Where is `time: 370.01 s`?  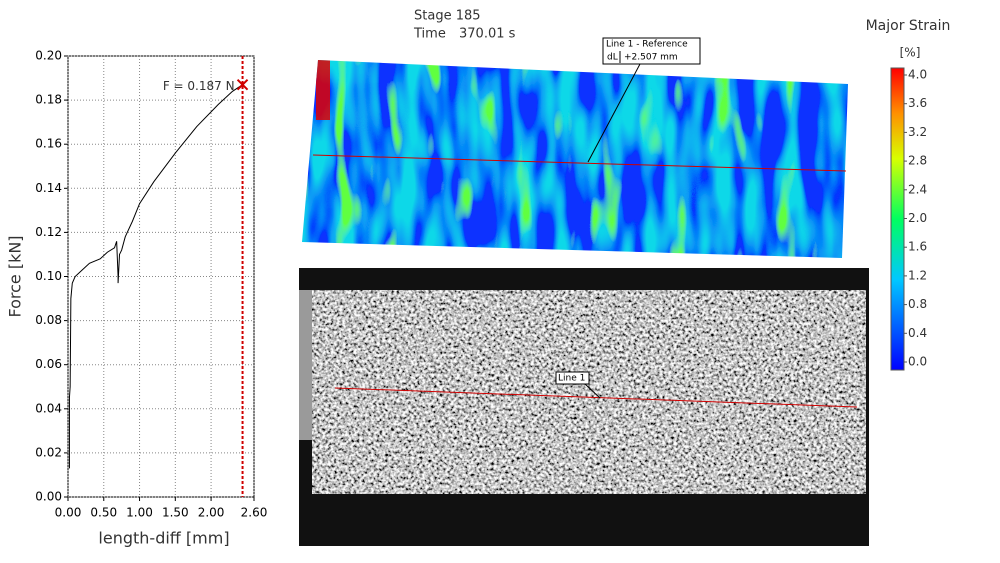
time: 370.01 s is located at coordinates (487, 34).